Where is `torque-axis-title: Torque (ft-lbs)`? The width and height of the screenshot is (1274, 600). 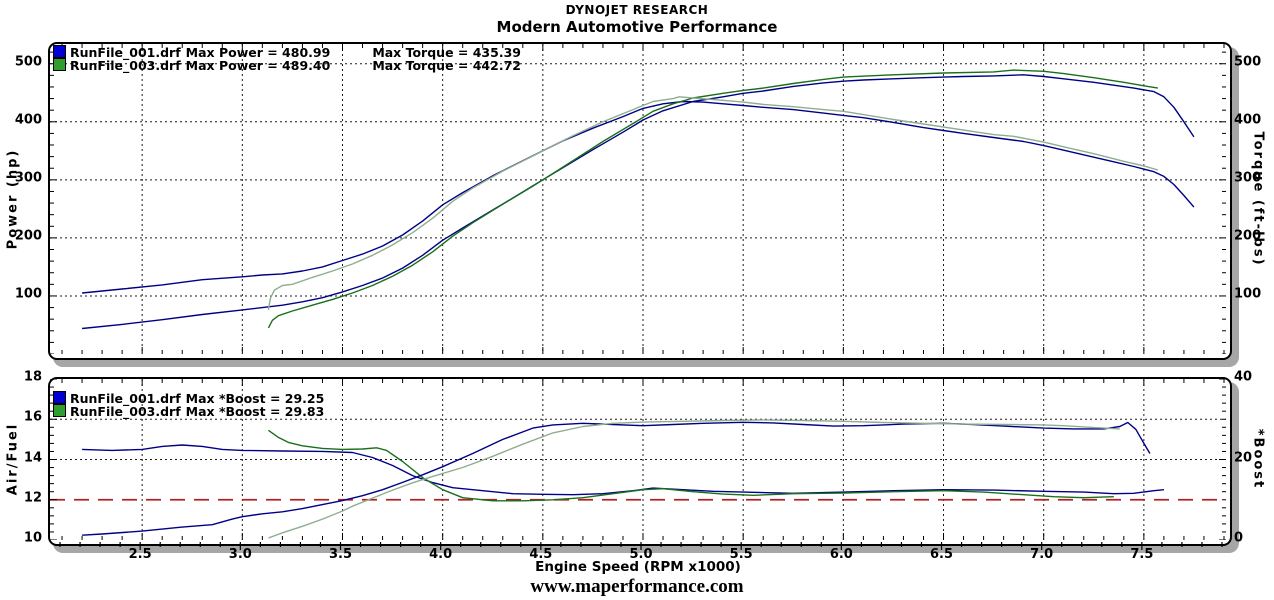 torque-axis-title: Torque (ft-lbs) is located at coordinates (1258, 199).